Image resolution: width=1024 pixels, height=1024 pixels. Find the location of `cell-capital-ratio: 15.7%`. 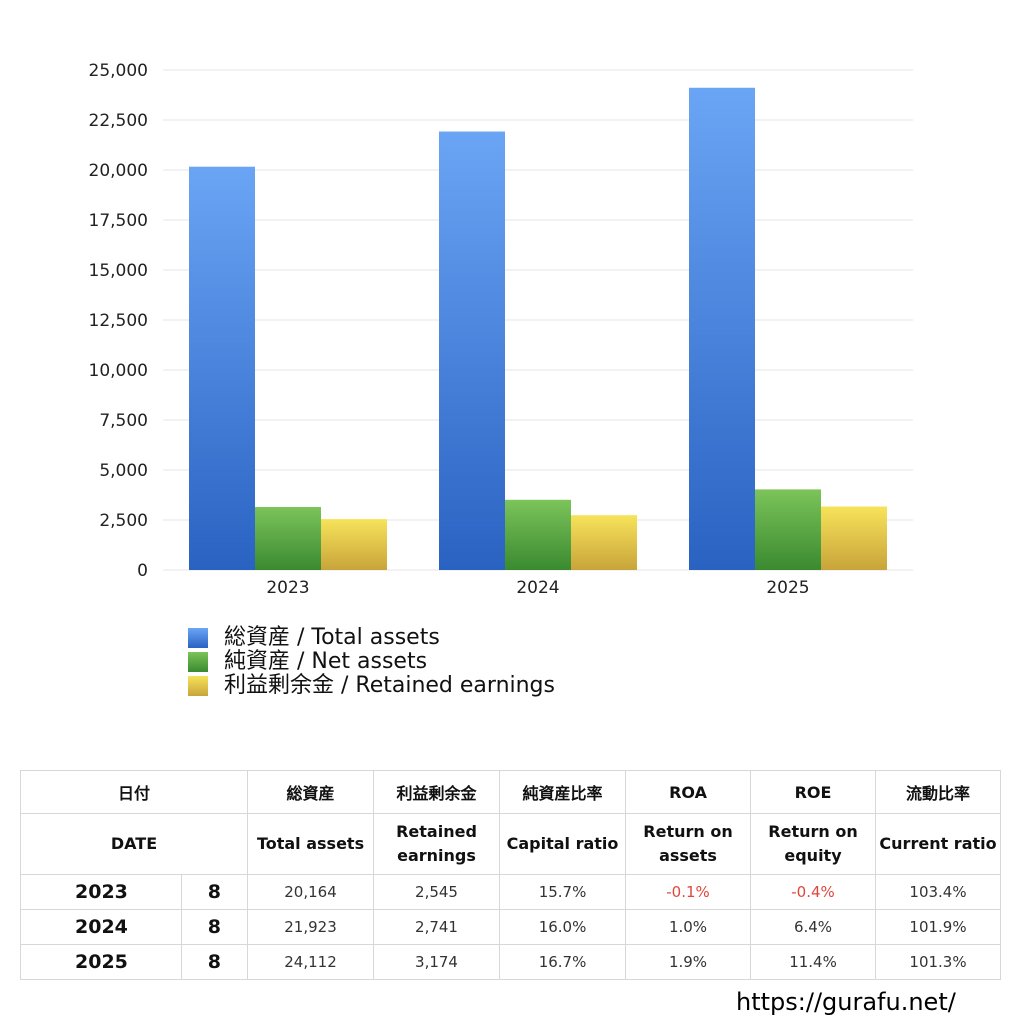

cell-capital-ratio: 15.7% is located at coordinates (563, 892).